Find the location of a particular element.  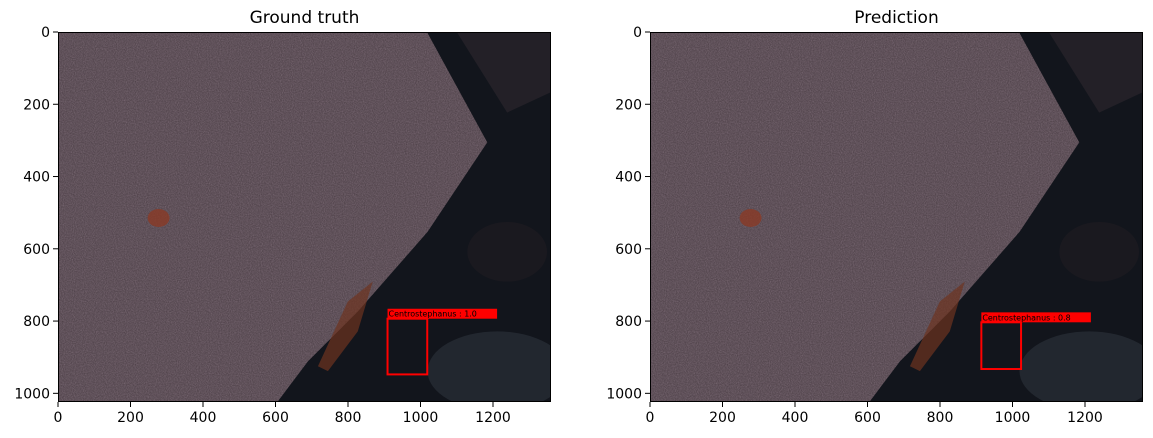

panel-title: Prediction is located at coordinates (896, 18).